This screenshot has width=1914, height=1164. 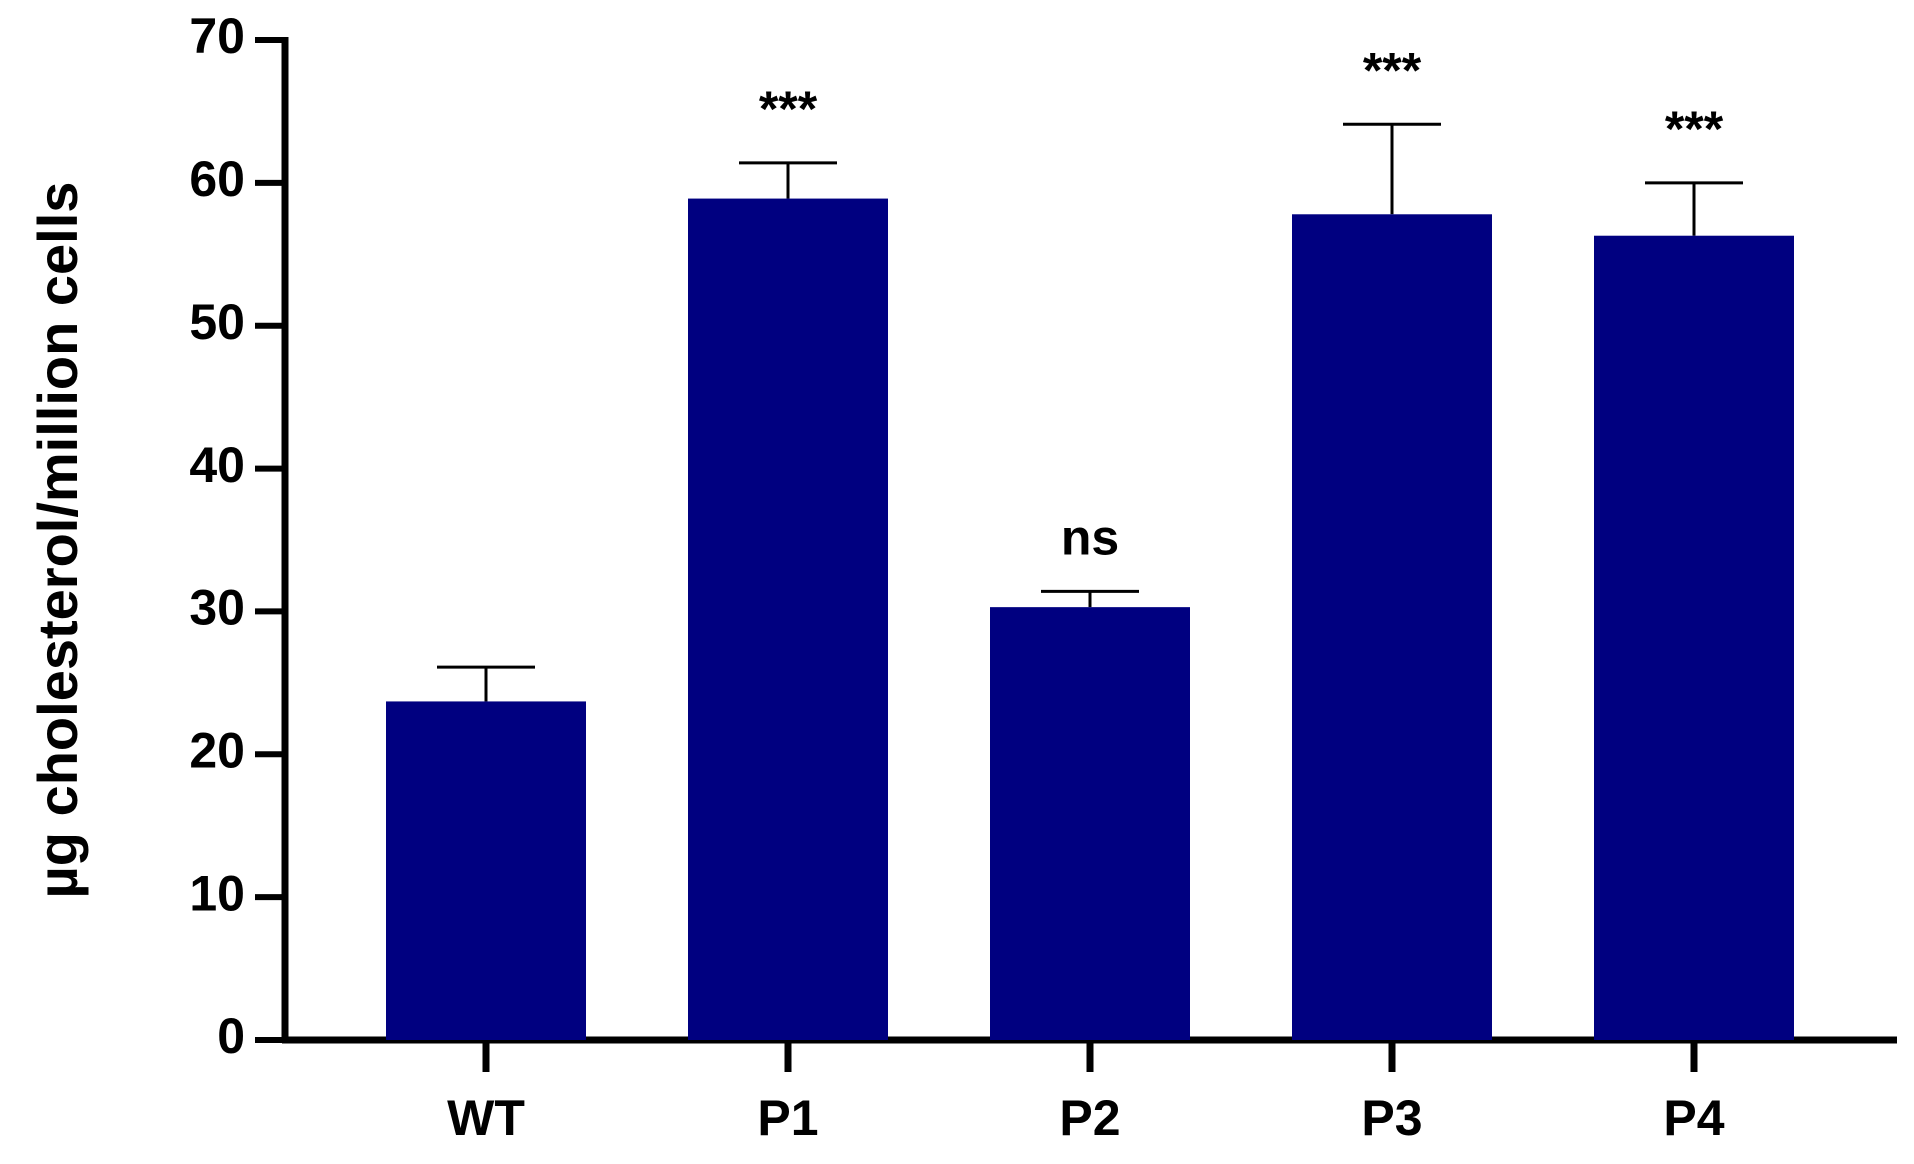 I want to click on y-tick-label: 10, so click(x=217, y=893).